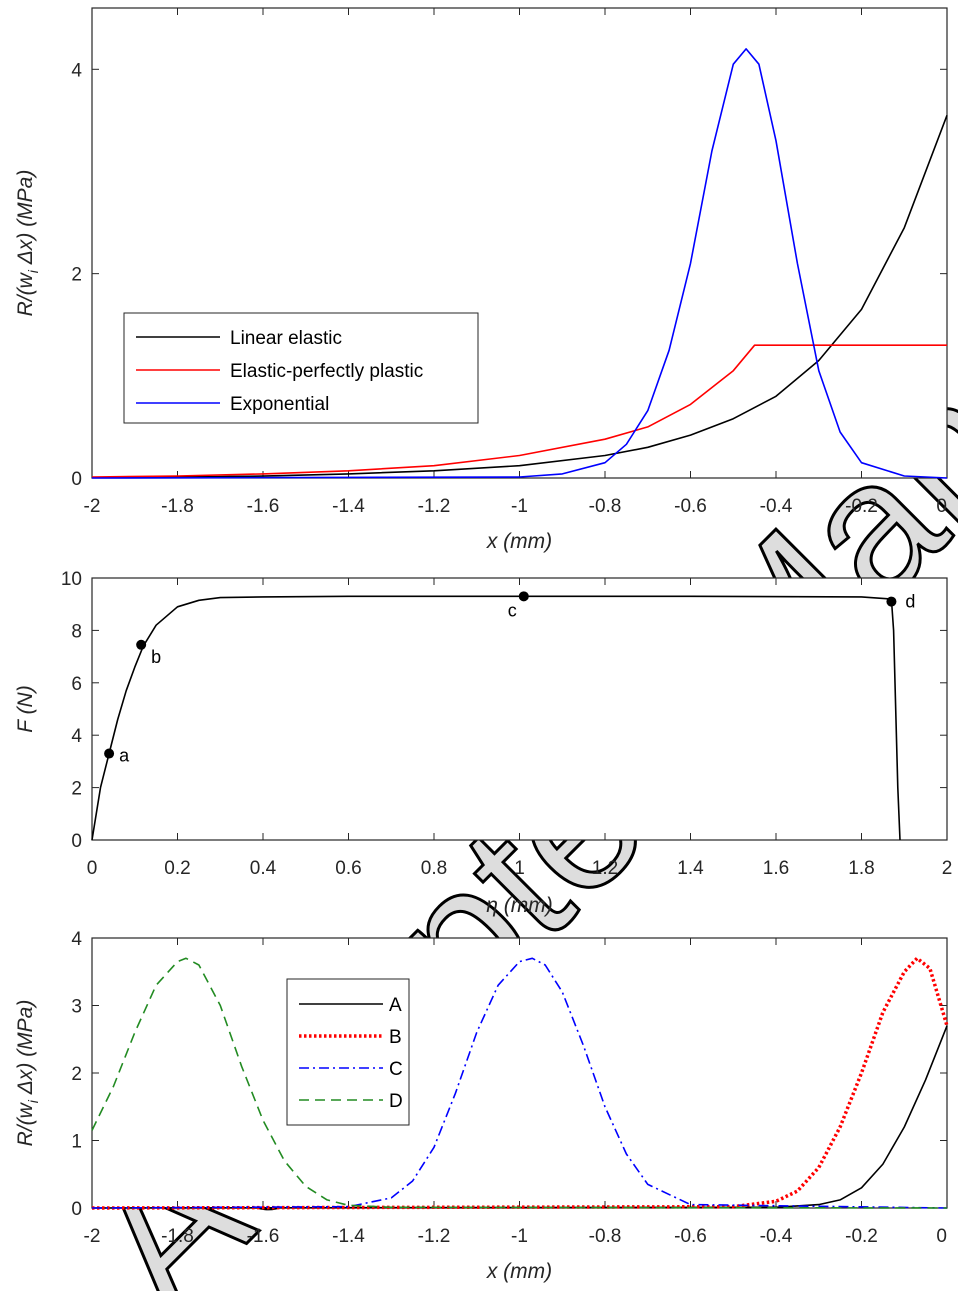 Image resolution: width=958 pixels, height=1291 pixels. What do you see at coordinates (177, 868) in the screenshot?
I see `x-tick-label: 0.2` at bounding box center [177, 868].